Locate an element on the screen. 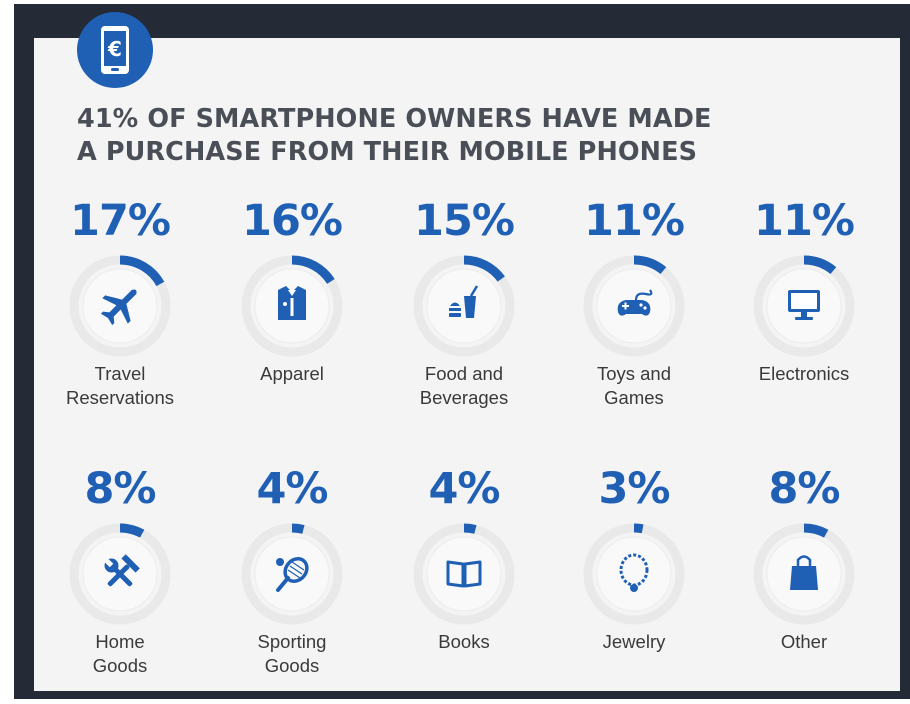 This screenshot has height=704, width=910. percent-value: 3% is located at coordinates (634, 489).